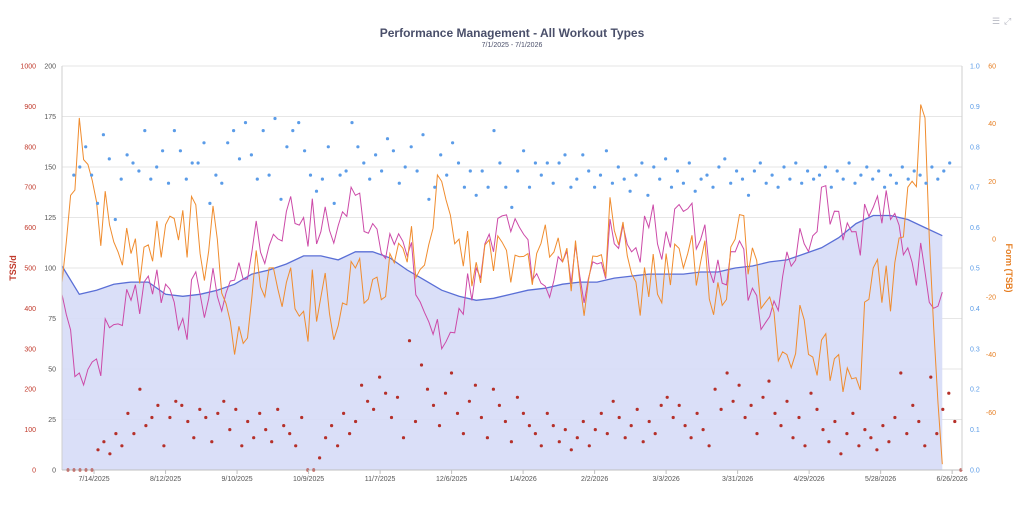  I want to click on load-tick-label: 150, so click(50, 168).